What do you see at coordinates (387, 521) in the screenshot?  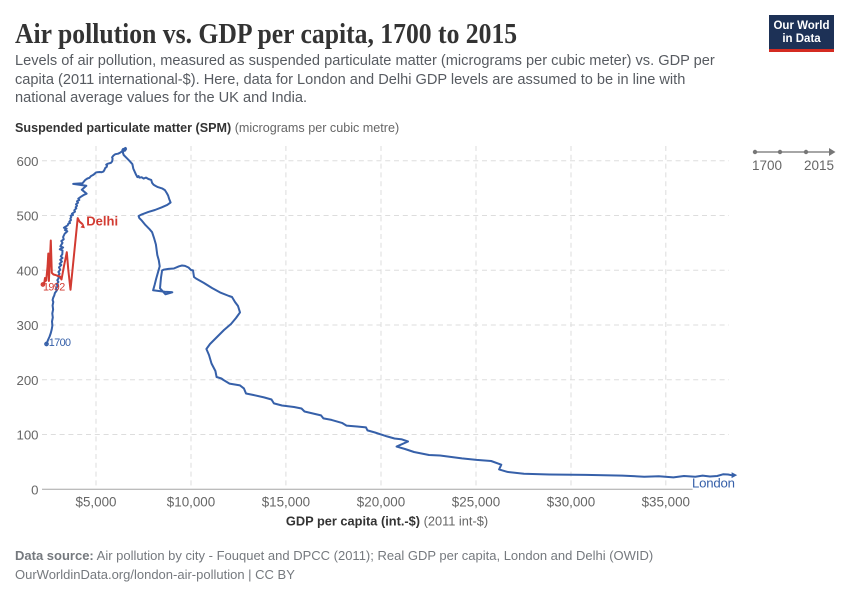 I see `svg-text:GDP per capita (int.-$) (2011: GDP per capita (int.-$) (2011 int-$)` at bounding box center [387, 521].